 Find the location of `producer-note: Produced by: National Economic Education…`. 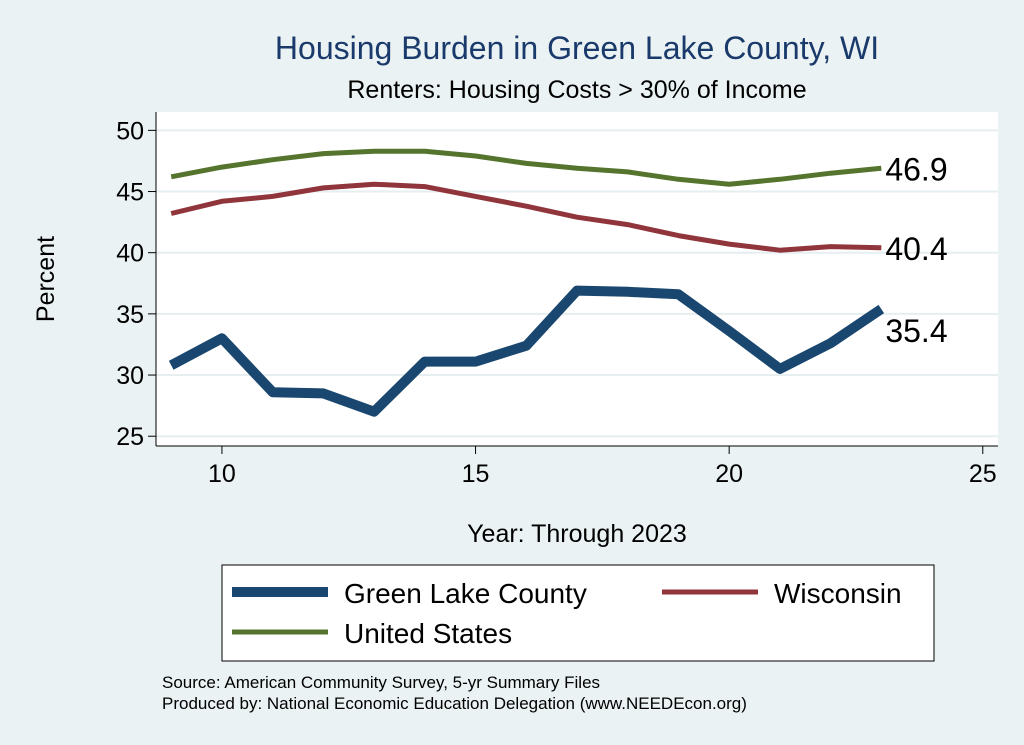

producer-note: Produced by: National Economic Education… is located at coordinates (454, 703).